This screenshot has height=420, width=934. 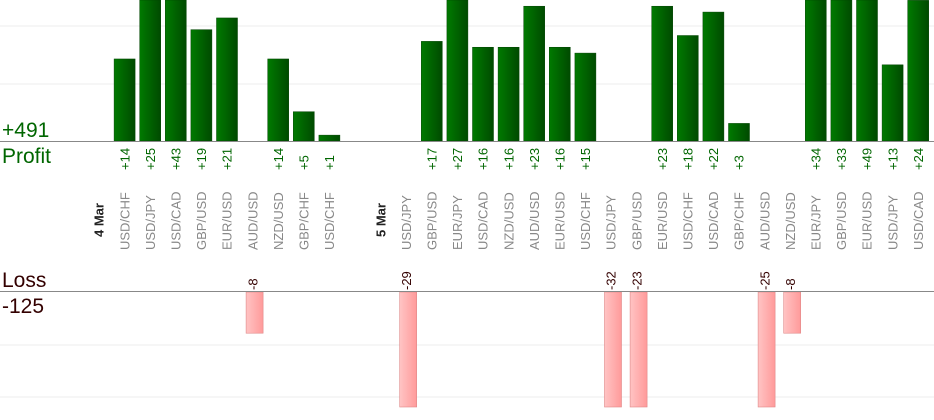 What do you see at coordinates (227, 159) in the screenshot?
I see `profit-value-label: +21` at bounding box center [227, 159].